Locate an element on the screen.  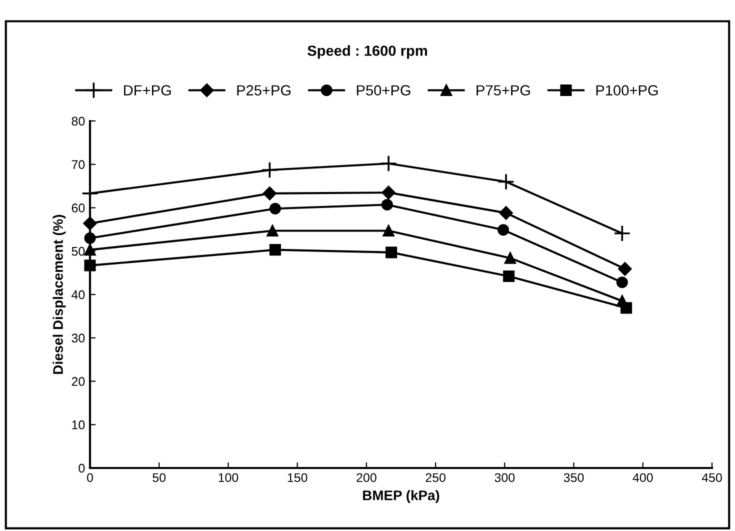
x-tick-label: 400 is located at coordinates (642, 477).